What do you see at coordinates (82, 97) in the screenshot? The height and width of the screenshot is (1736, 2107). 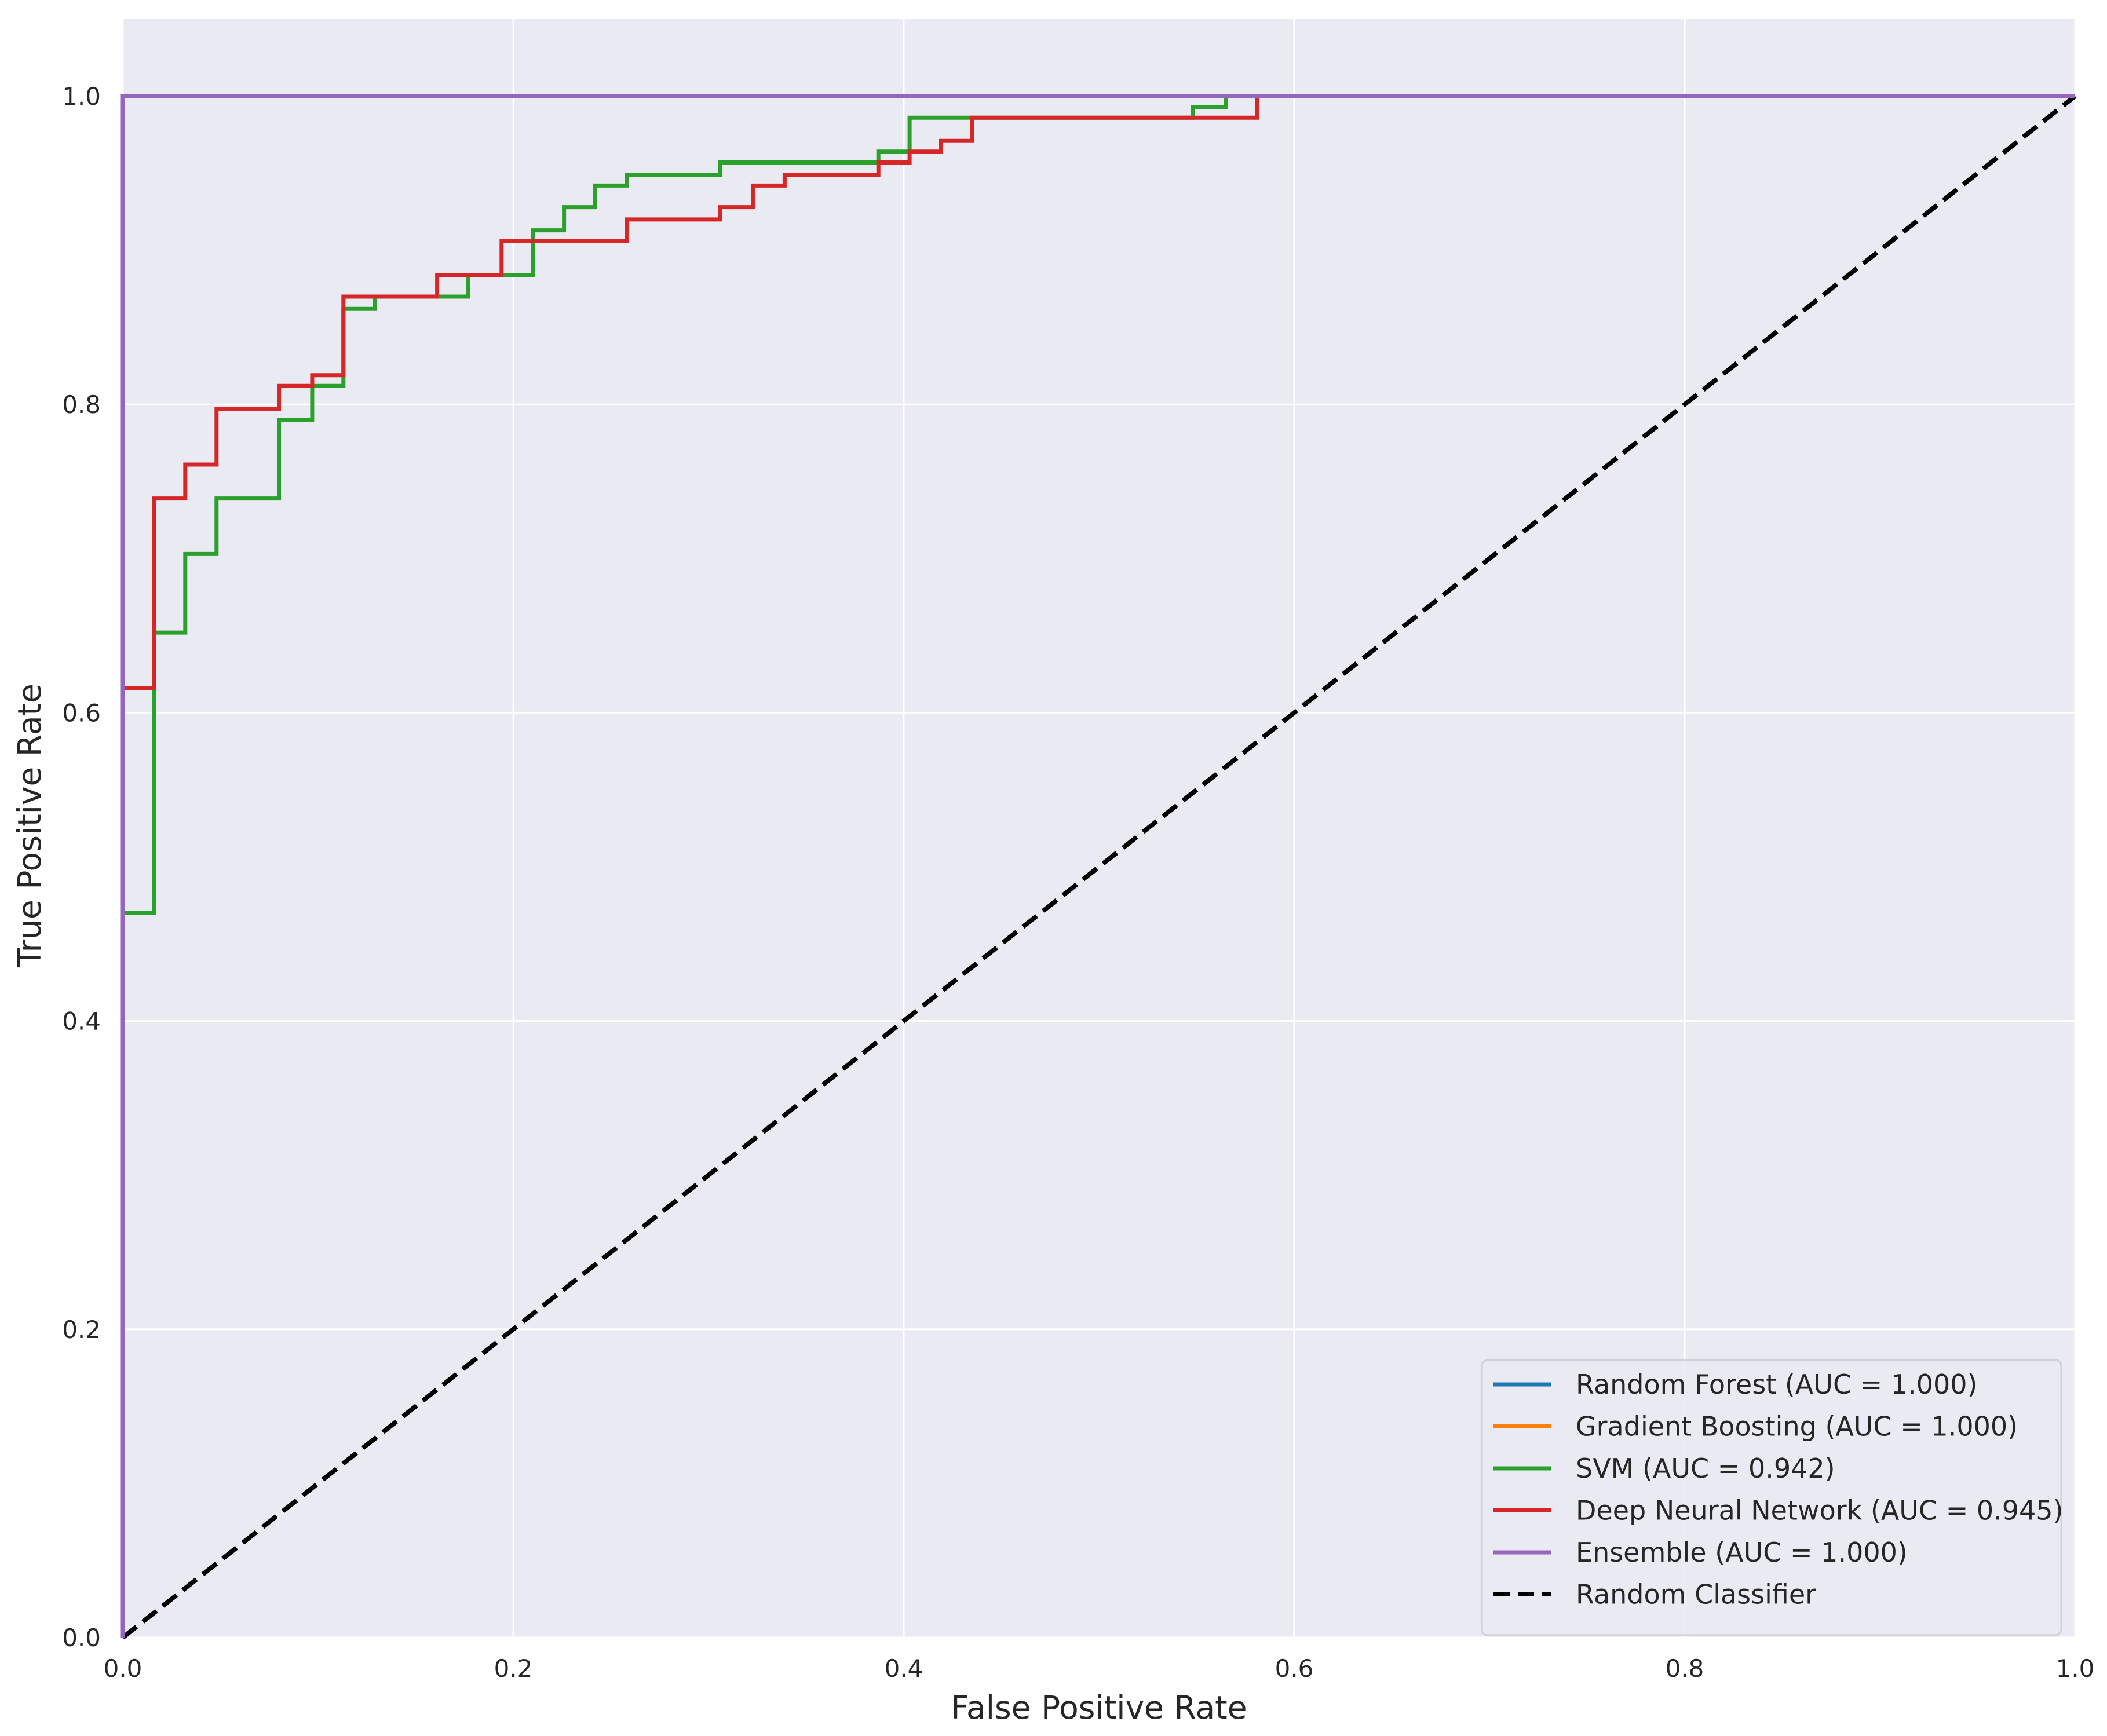 I see `y-tick-label-5: 1.0` at bounding box center [82, 97].